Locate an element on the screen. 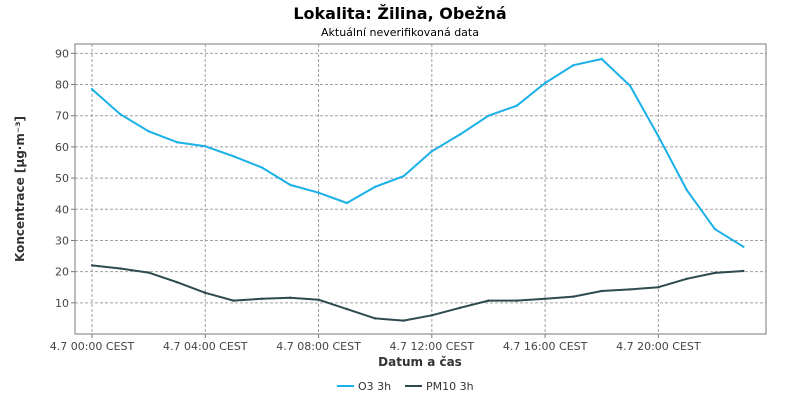  legend-item: PM10 3h is located at coordinates (439, 386).